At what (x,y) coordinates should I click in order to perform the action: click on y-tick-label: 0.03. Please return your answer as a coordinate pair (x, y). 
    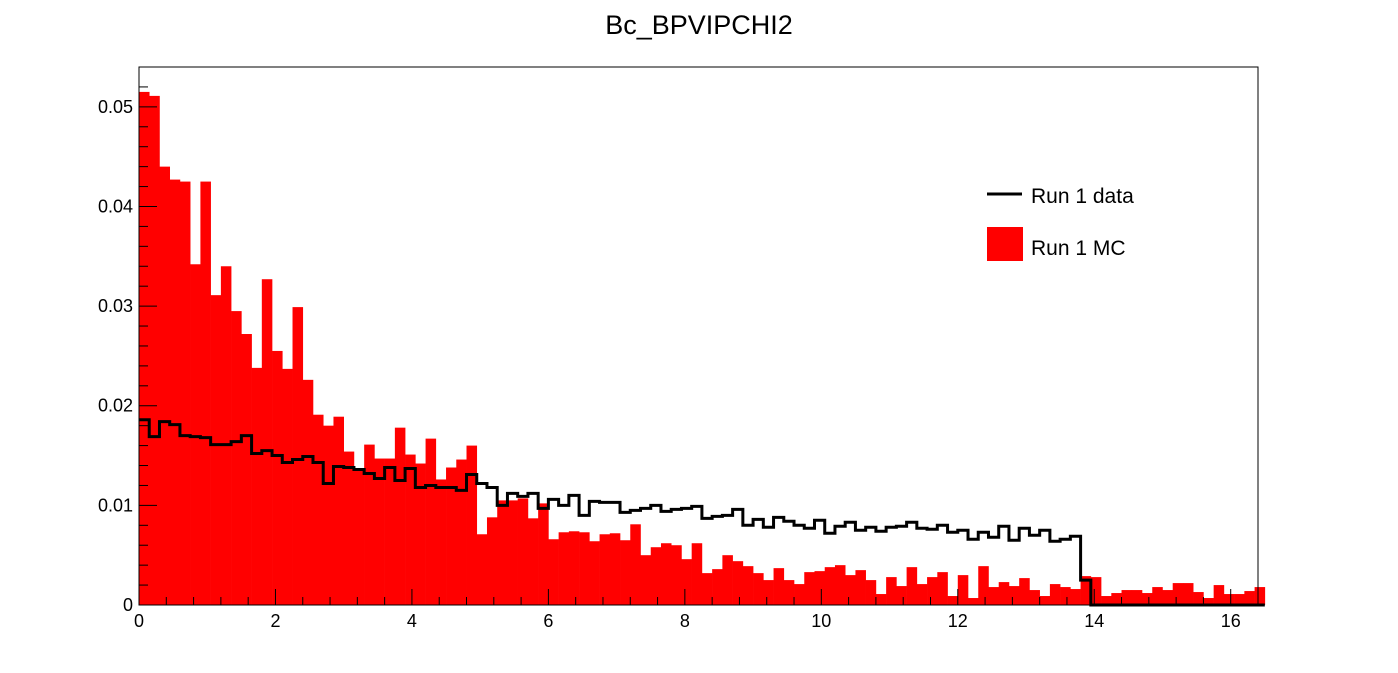
    Looking at the image, I should click on (115, 306).